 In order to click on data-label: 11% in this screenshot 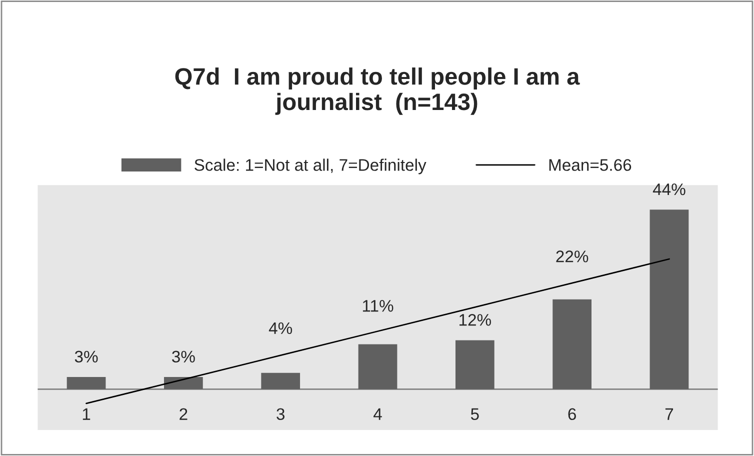, I will do `click(378, 306)`.